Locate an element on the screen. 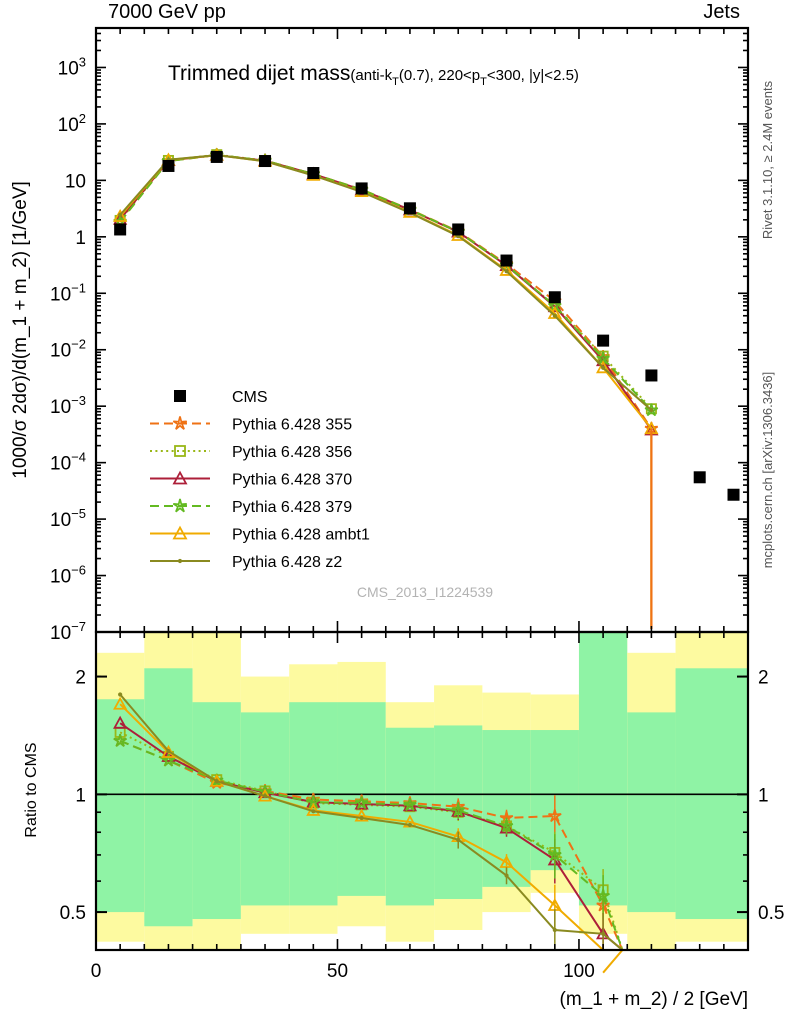 The image size is (786, 1024). legend-label: Pythia 6.428 ambt1 is located at coordinates (301, 535).